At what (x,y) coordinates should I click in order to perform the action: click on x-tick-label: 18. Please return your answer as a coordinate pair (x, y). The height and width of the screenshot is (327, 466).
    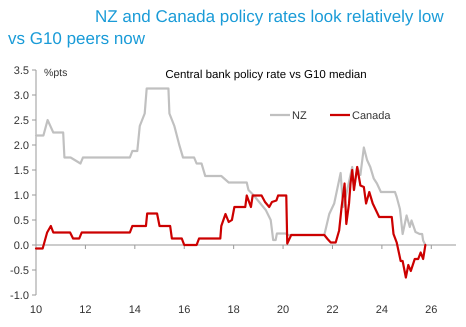
    Looking at the image, I should click on (234, 310).